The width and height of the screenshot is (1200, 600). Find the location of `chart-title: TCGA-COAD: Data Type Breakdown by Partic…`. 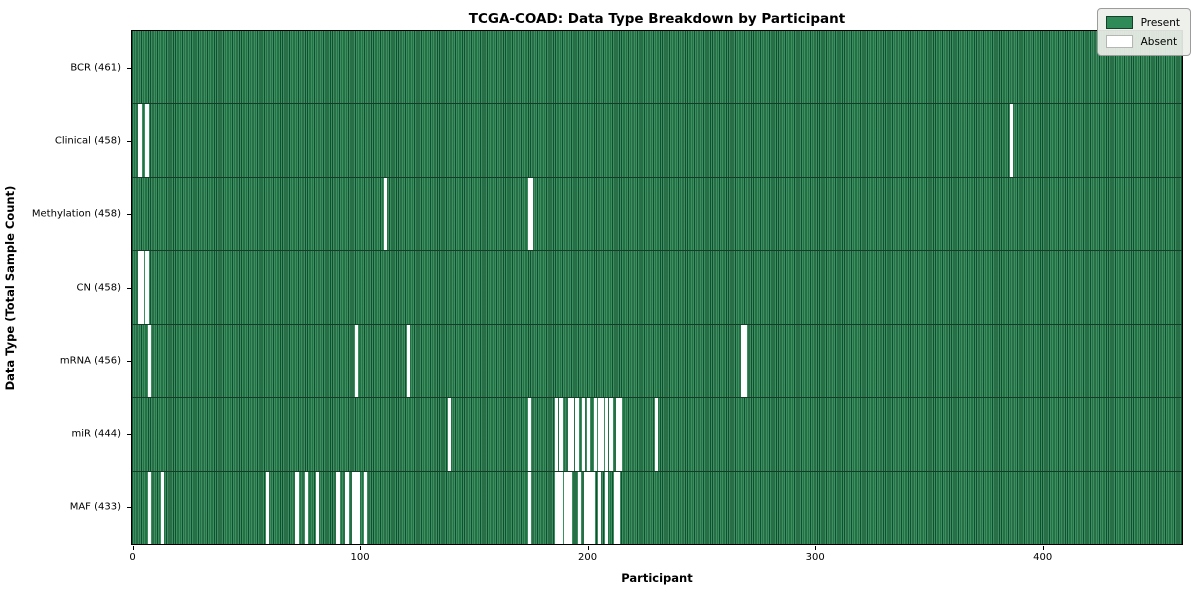

chart-title: TCGA-COAD: Data Type Breakdown by Partic… is located at coordinates (657, 19).